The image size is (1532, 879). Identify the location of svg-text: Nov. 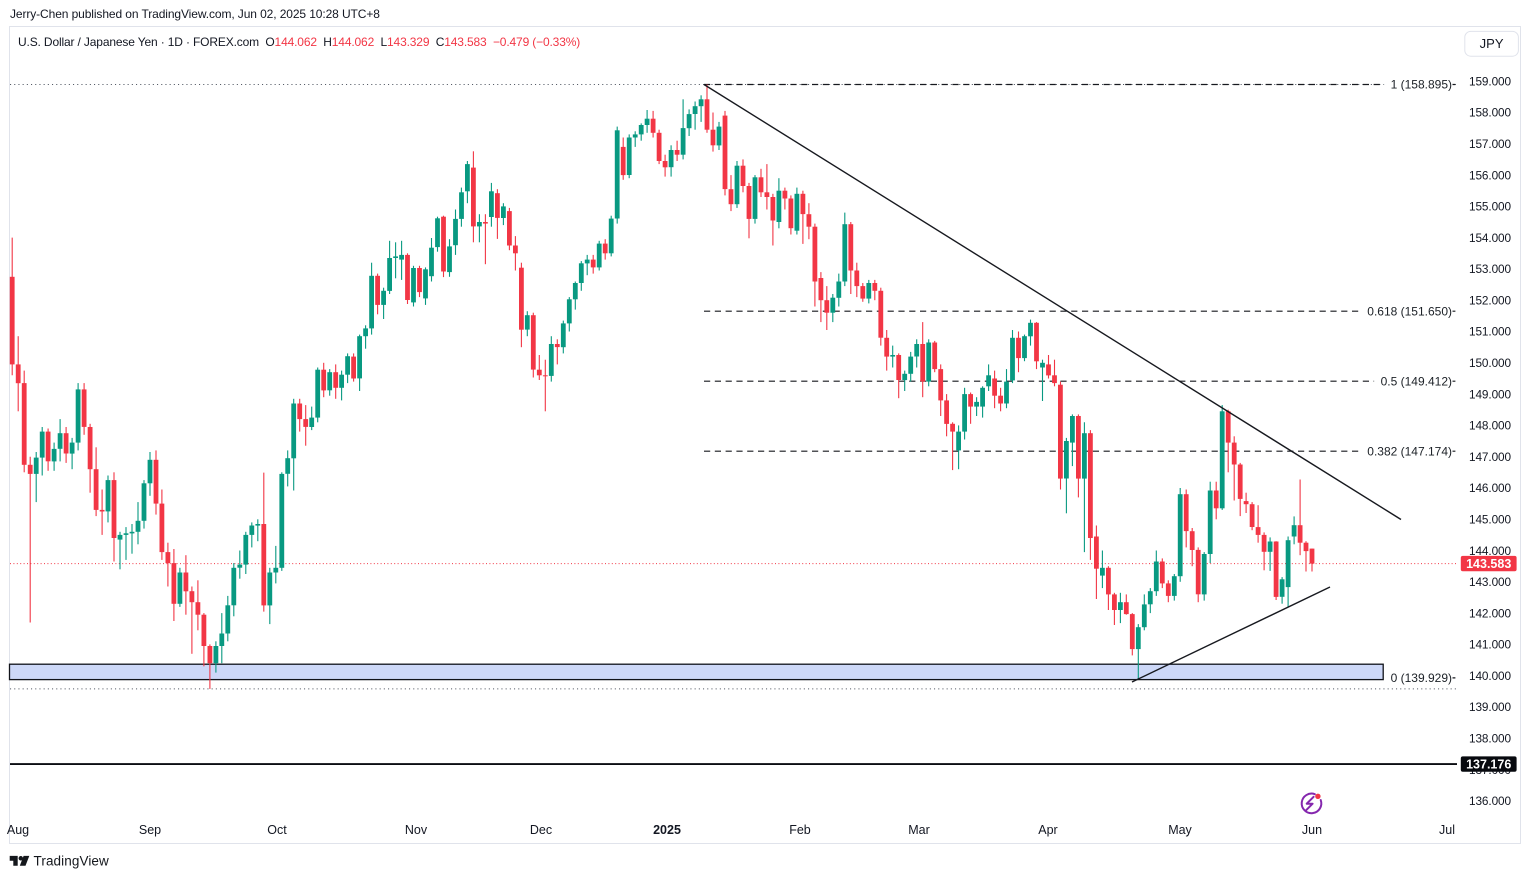
(416, 830).